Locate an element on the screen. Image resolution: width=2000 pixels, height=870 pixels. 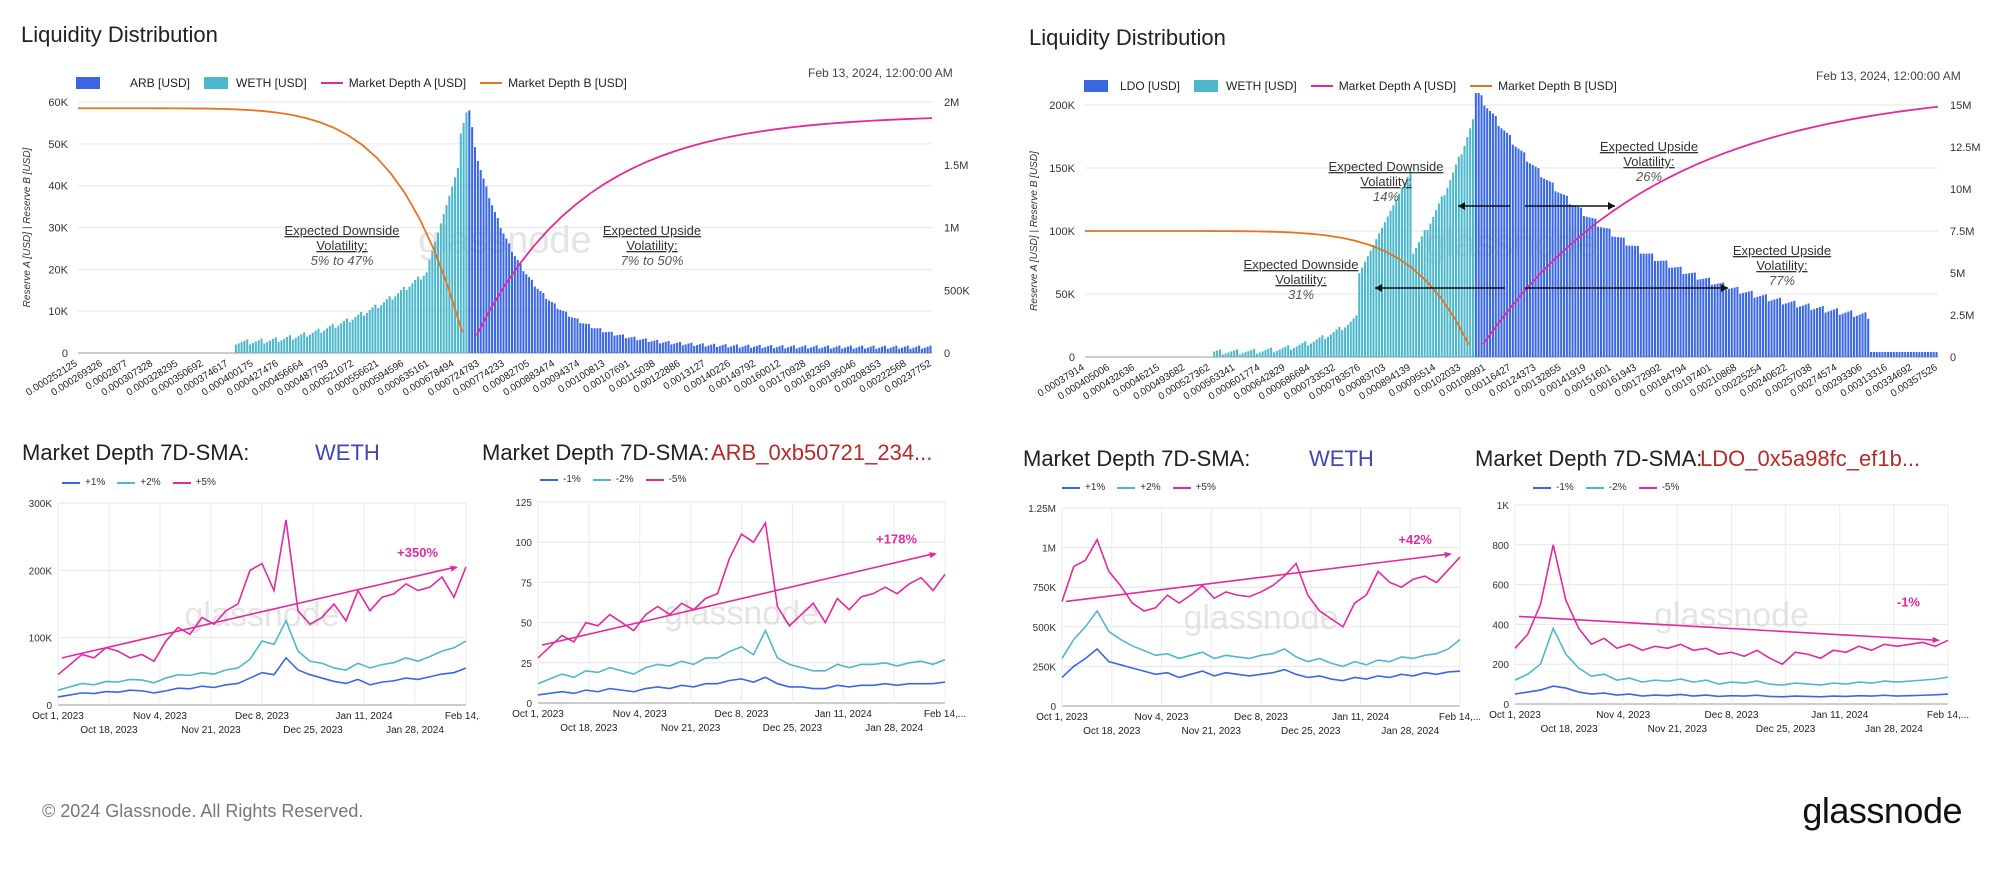
arrow-head is located at coordinates (1378, 288).